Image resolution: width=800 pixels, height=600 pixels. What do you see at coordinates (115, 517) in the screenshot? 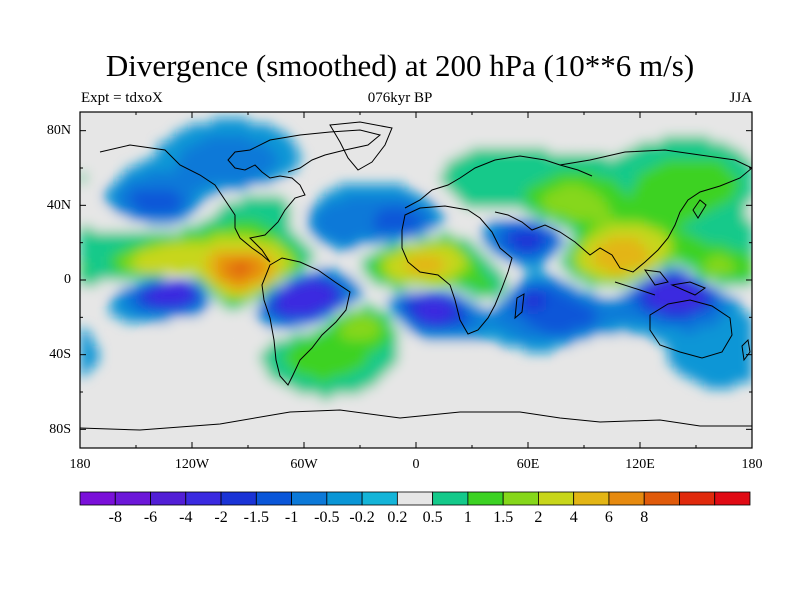
I see `colorbar-label: -8` at bounding box center [115, 517].